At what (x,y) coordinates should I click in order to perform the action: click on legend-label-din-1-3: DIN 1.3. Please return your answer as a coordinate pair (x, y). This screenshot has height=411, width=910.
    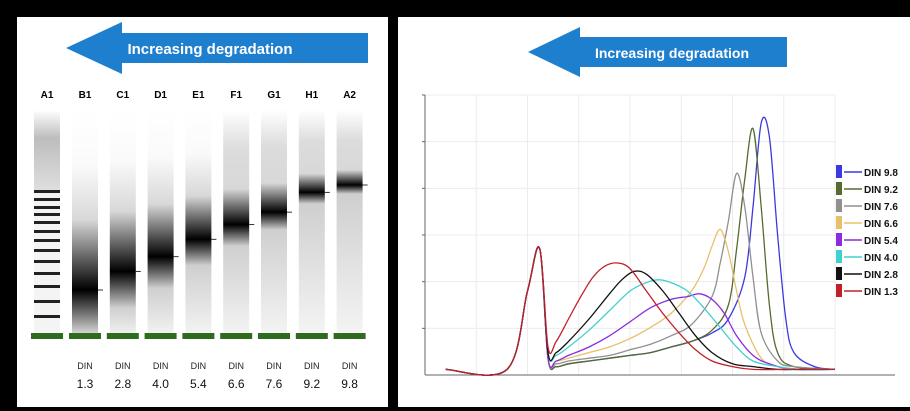
    Looking at the image, I should click on (881, 292).